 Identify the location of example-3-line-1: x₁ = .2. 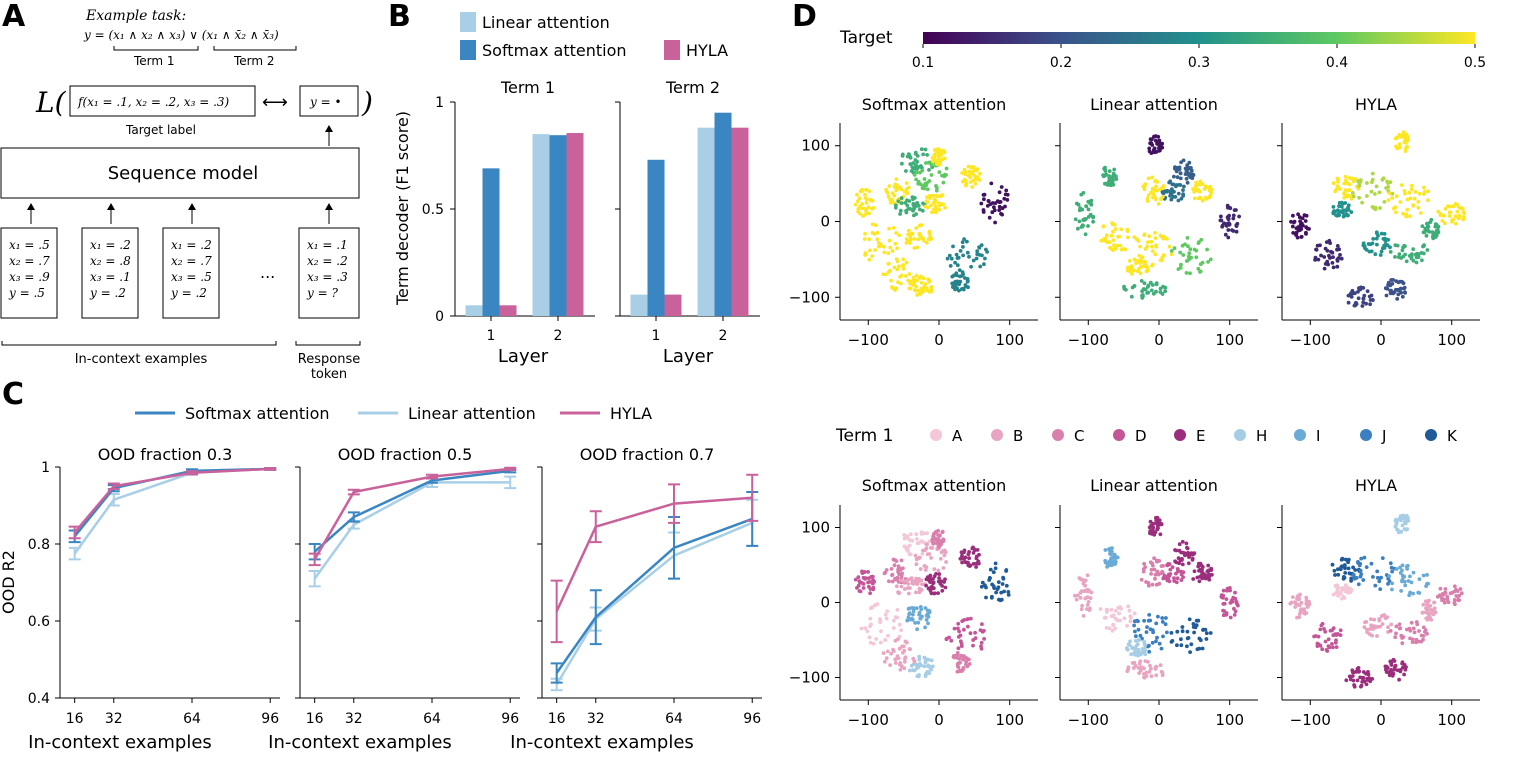
(191, 245).